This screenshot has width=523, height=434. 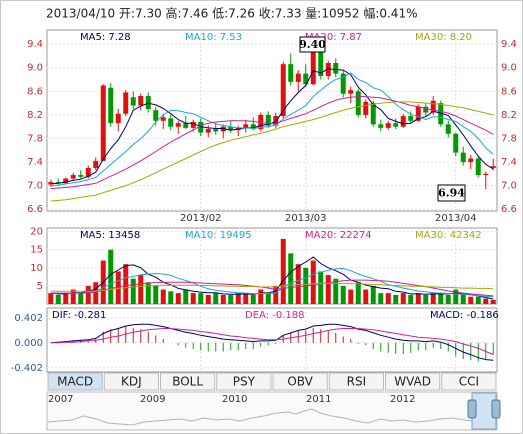 I want to click on tab-label: PSY, so click(x=244, y=382).